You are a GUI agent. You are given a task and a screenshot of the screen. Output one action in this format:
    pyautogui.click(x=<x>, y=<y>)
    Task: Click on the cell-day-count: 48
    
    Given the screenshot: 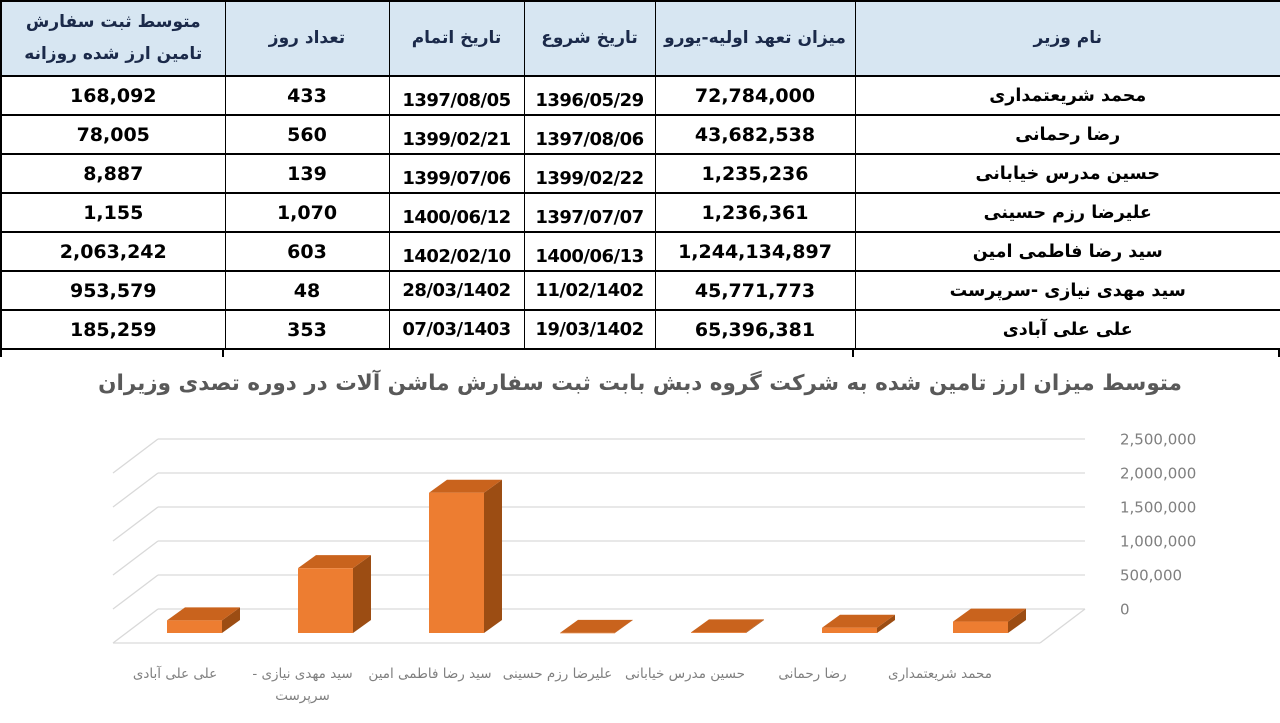 What is the action you would take?
    pyautogui.click(x=307, y=290)
    